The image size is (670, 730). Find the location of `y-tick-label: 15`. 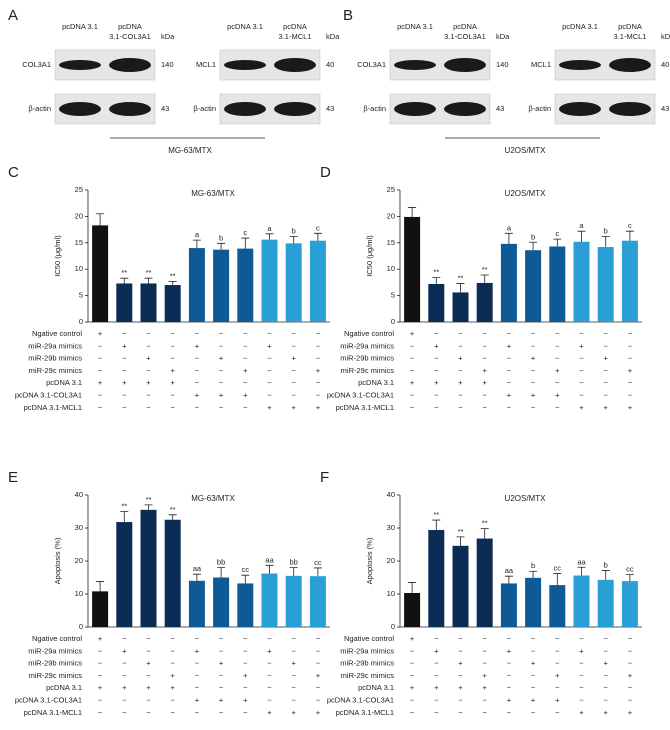

y-tick-label: 15 is located at coordinates (391, 242).